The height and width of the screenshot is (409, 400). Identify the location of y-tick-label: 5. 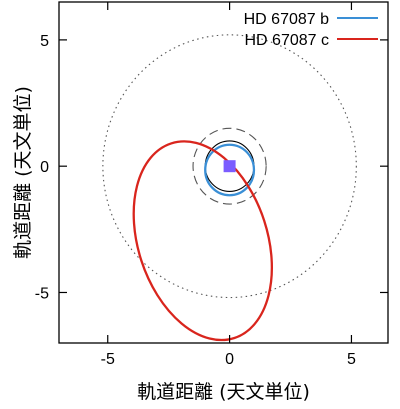
(44, 41).